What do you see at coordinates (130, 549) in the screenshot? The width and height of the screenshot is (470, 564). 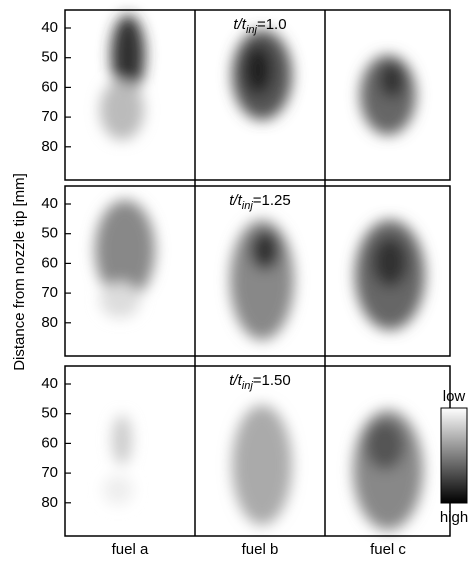 I see `column-label: fuel a` at bounding box center [130, 549].